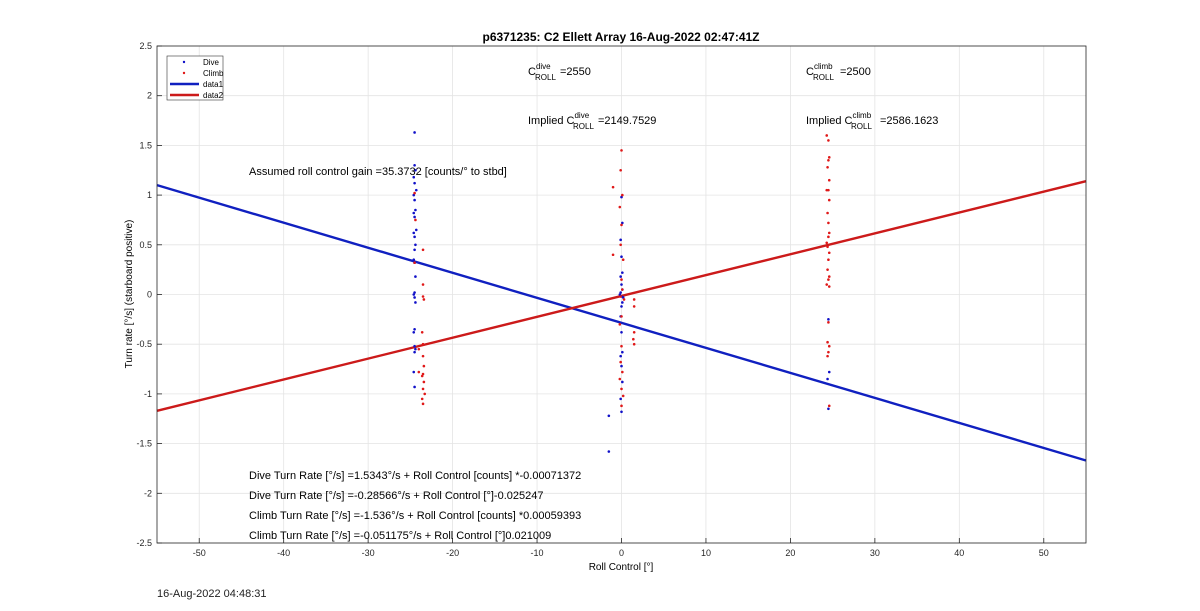 The height and width of the screenshot is (611, 1200). What do you see at coordinates (148, 493) in the screenshot?
I see `y-tick-label: -2` at bounding box center [148, 493].